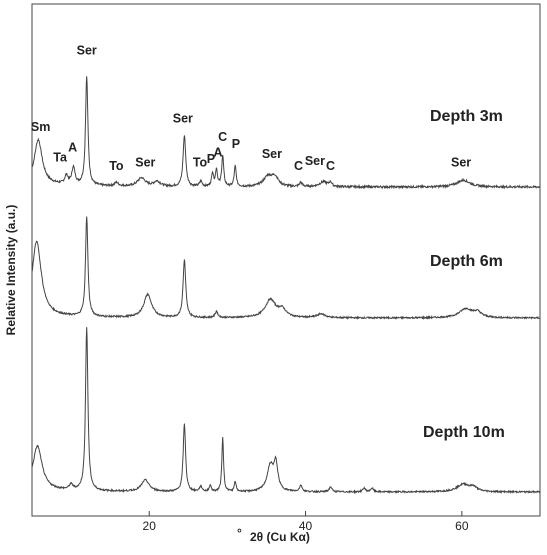 The image size is (547, 555). What do you see at coordinates (40, 127) in the screenshot?
I see `peak-label-1-1: Sm` at bounding box center [40, 127].